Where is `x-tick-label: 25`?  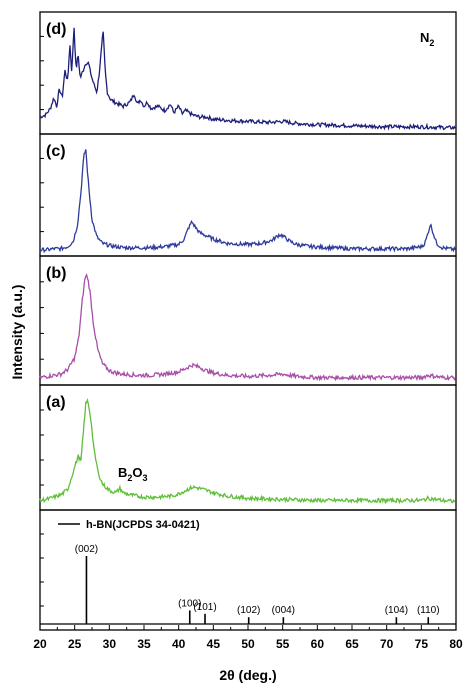 x-tick-label: 25 is located at coordinates (75, 644).